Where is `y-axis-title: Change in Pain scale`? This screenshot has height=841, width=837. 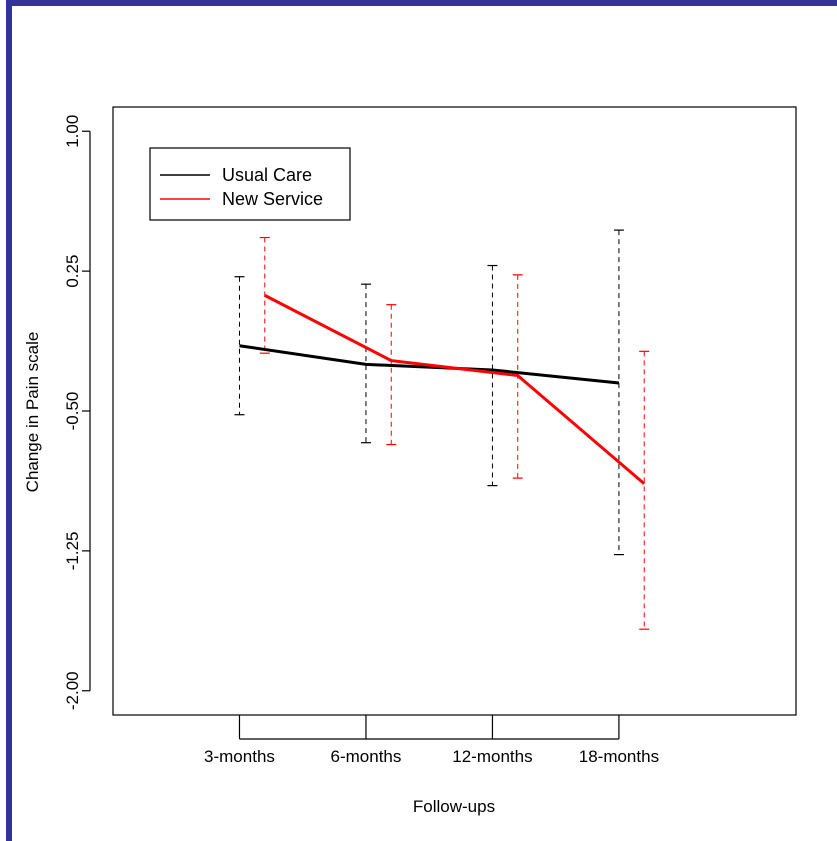 y-axis-title: Change in Pain scale is located at coordinates (32, 412).